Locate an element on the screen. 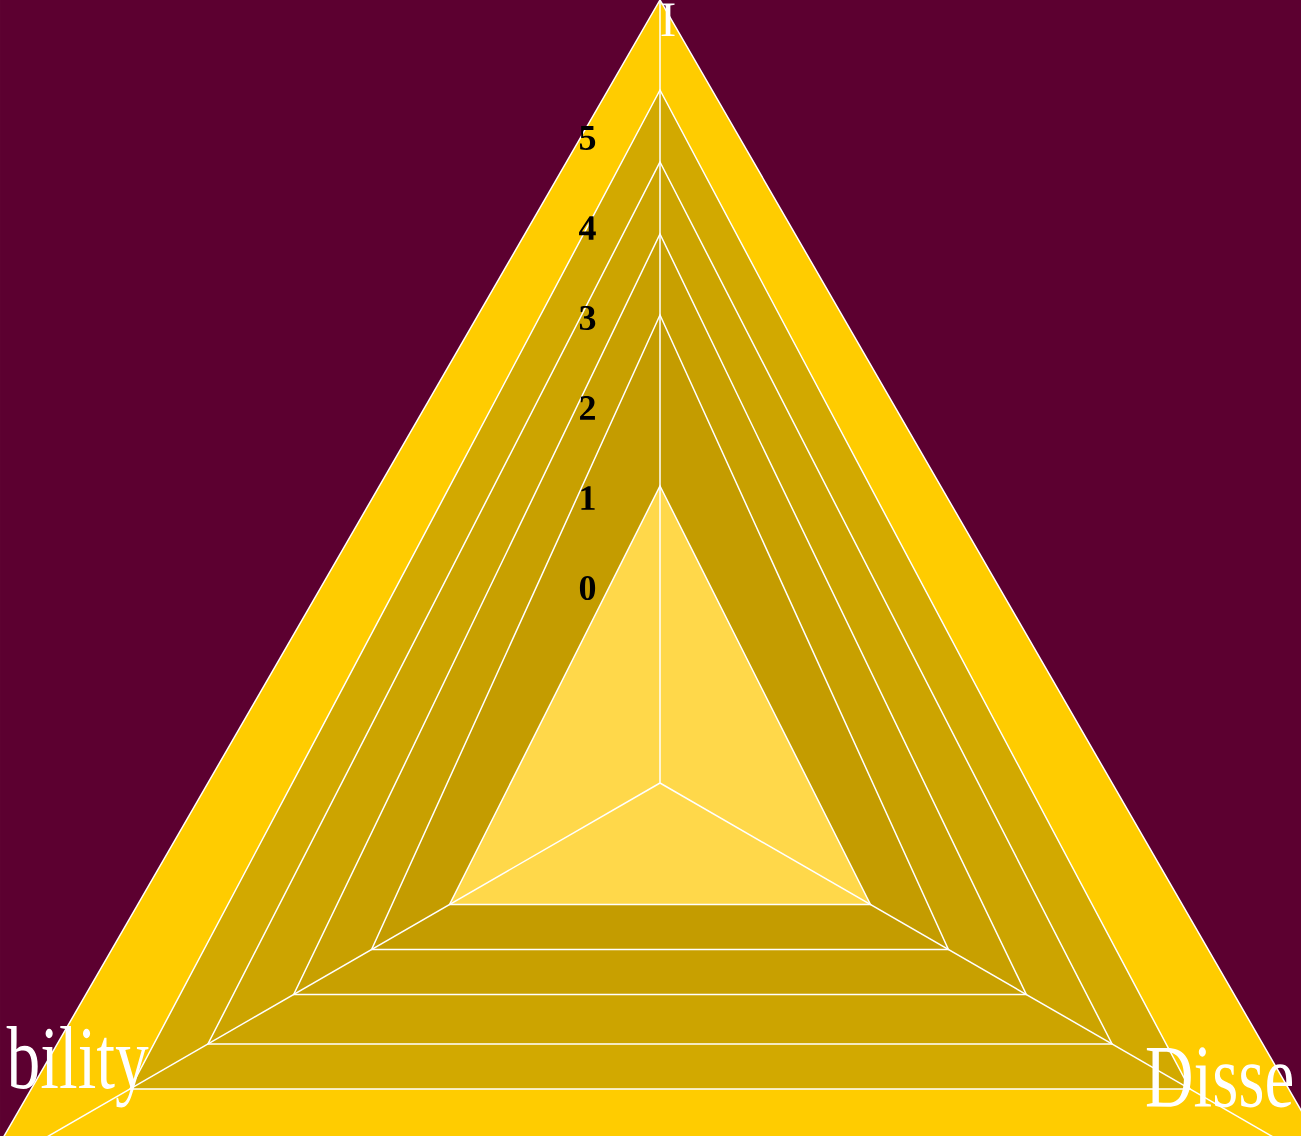  y-tick-label: 5 is located at coordinates (587, 138).